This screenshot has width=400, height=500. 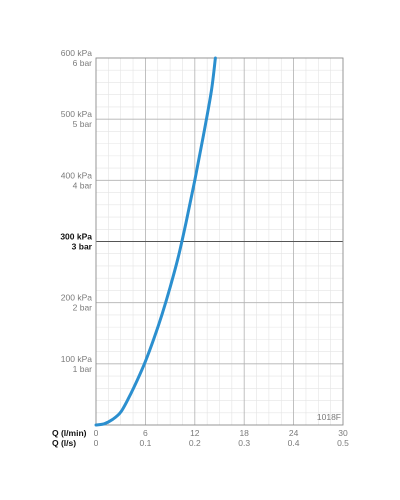 I want to click on x-tick-label: 18, so click(x=244, y=433).